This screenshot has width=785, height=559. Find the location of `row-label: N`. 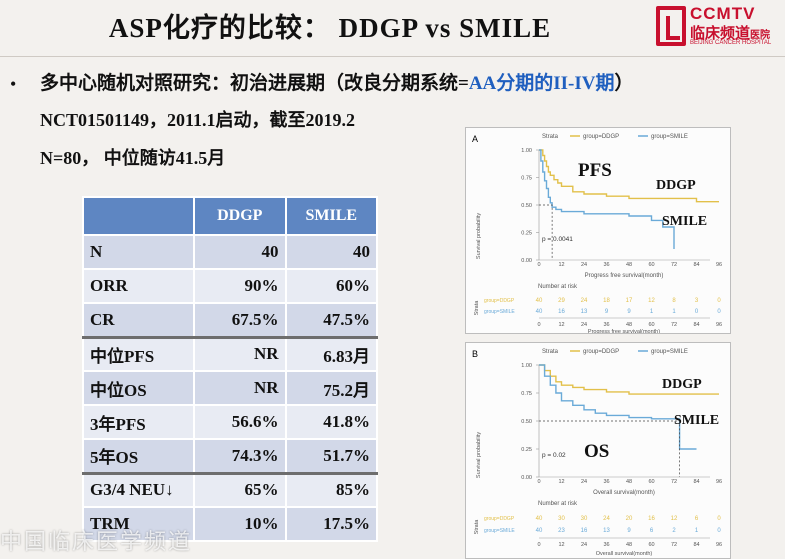

row-label: N is located at coordinates (138, 252).